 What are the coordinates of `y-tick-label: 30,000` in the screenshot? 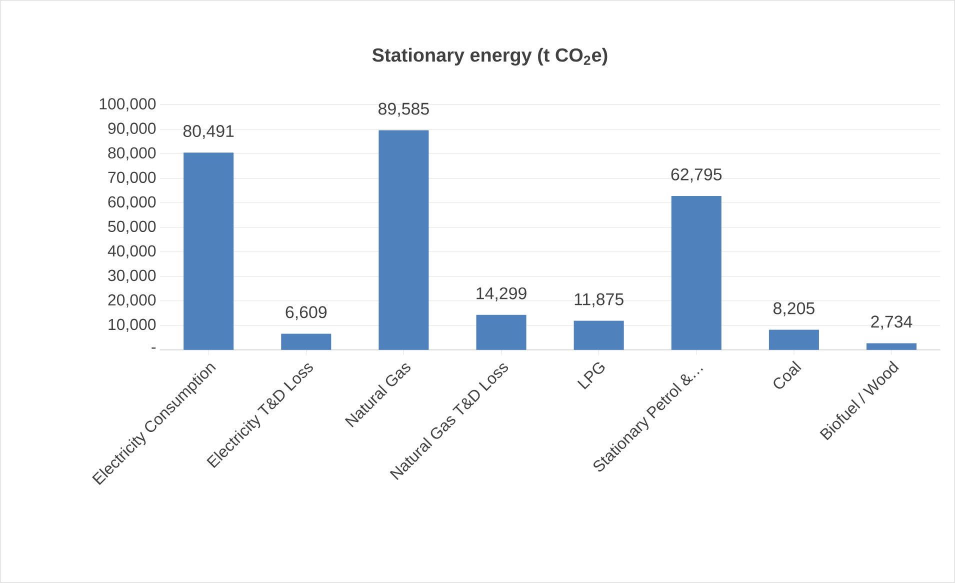 It's located at (132, 277).